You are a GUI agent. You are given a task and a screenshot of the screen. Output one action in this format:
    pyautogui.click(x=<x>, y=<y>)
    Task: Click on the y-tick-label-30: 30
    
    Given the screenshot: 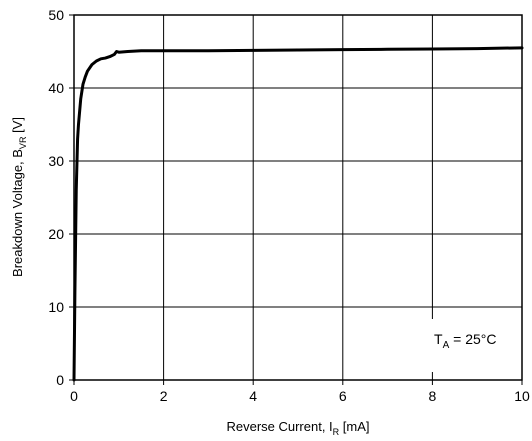 What is the action you would take?
    pyautogui.click(x=56, y=161)
    